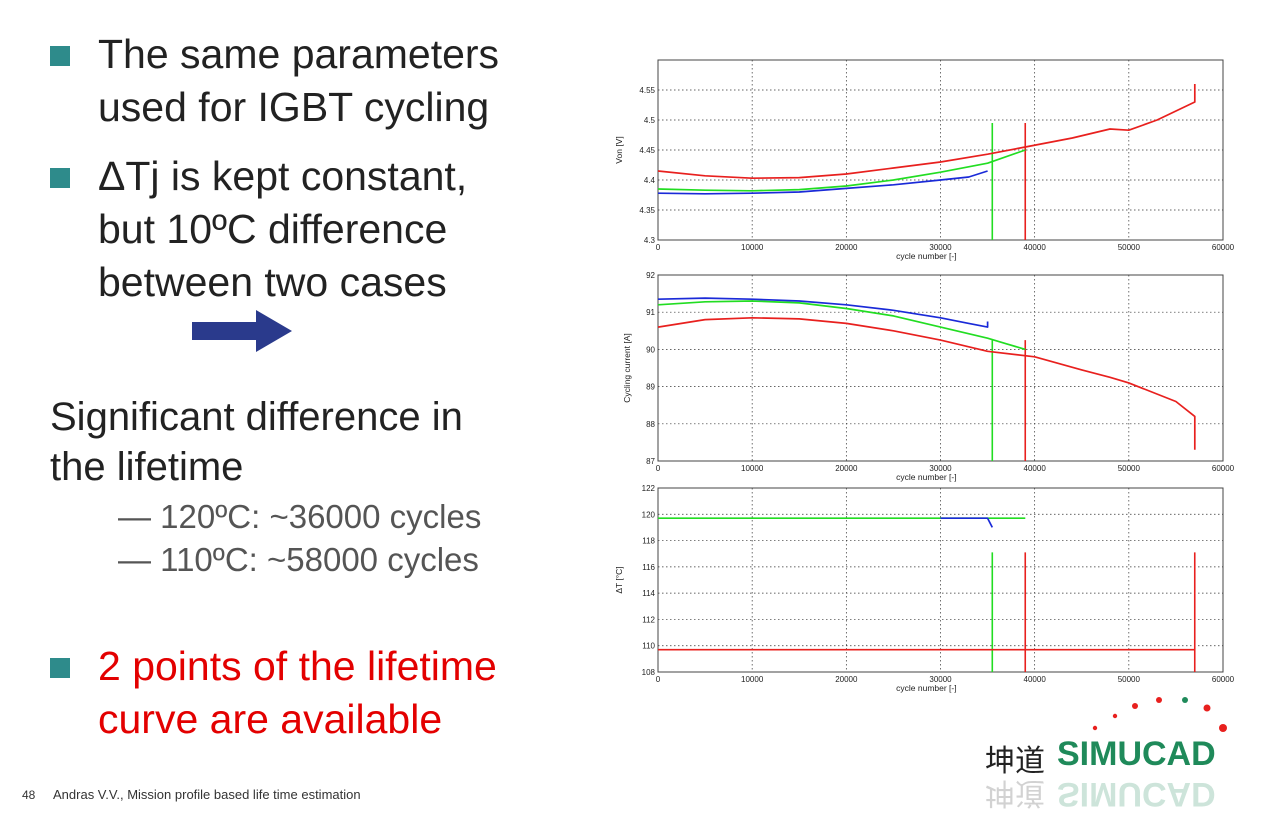  I want to click on logo-brand-text: SIMUCAD, so click(1136, 754).